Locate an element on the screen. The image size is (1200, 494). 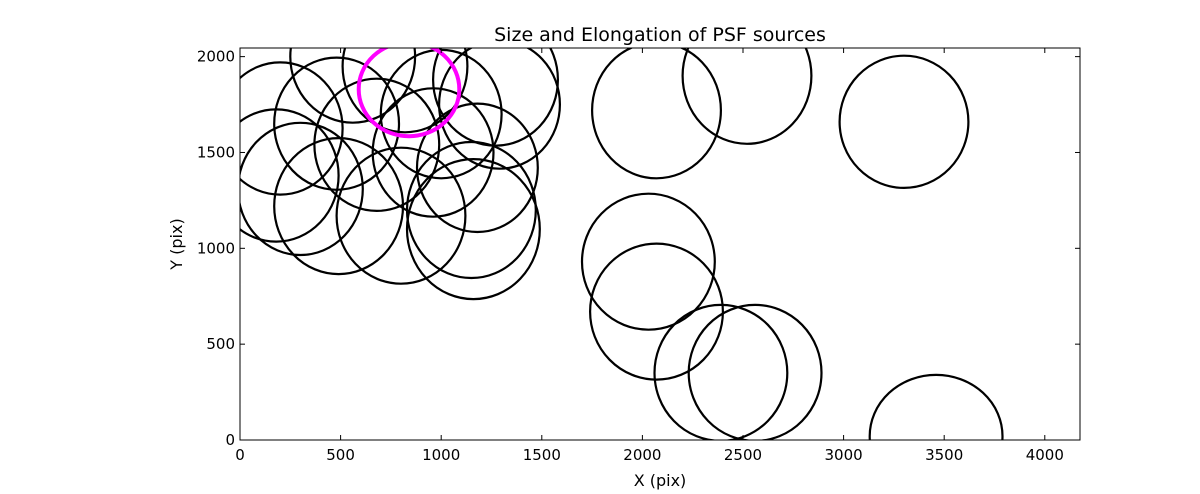
x-tick-label: 2500 is located at coordinates (743, 455).